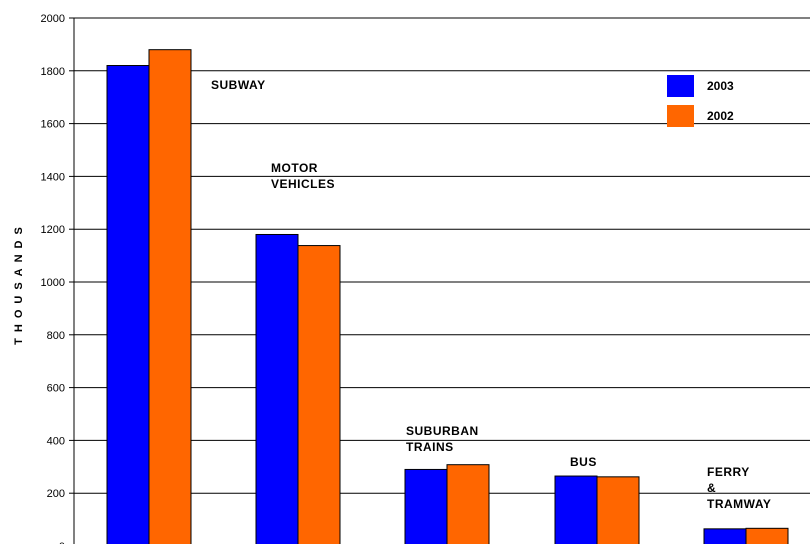 The width and height of the screenshot is (810, 544). What do you see at coordinates (739, 488) in the screenshot?
I see `category-label: FERRY & TRAMWAY` at bounding box center [739, 488].